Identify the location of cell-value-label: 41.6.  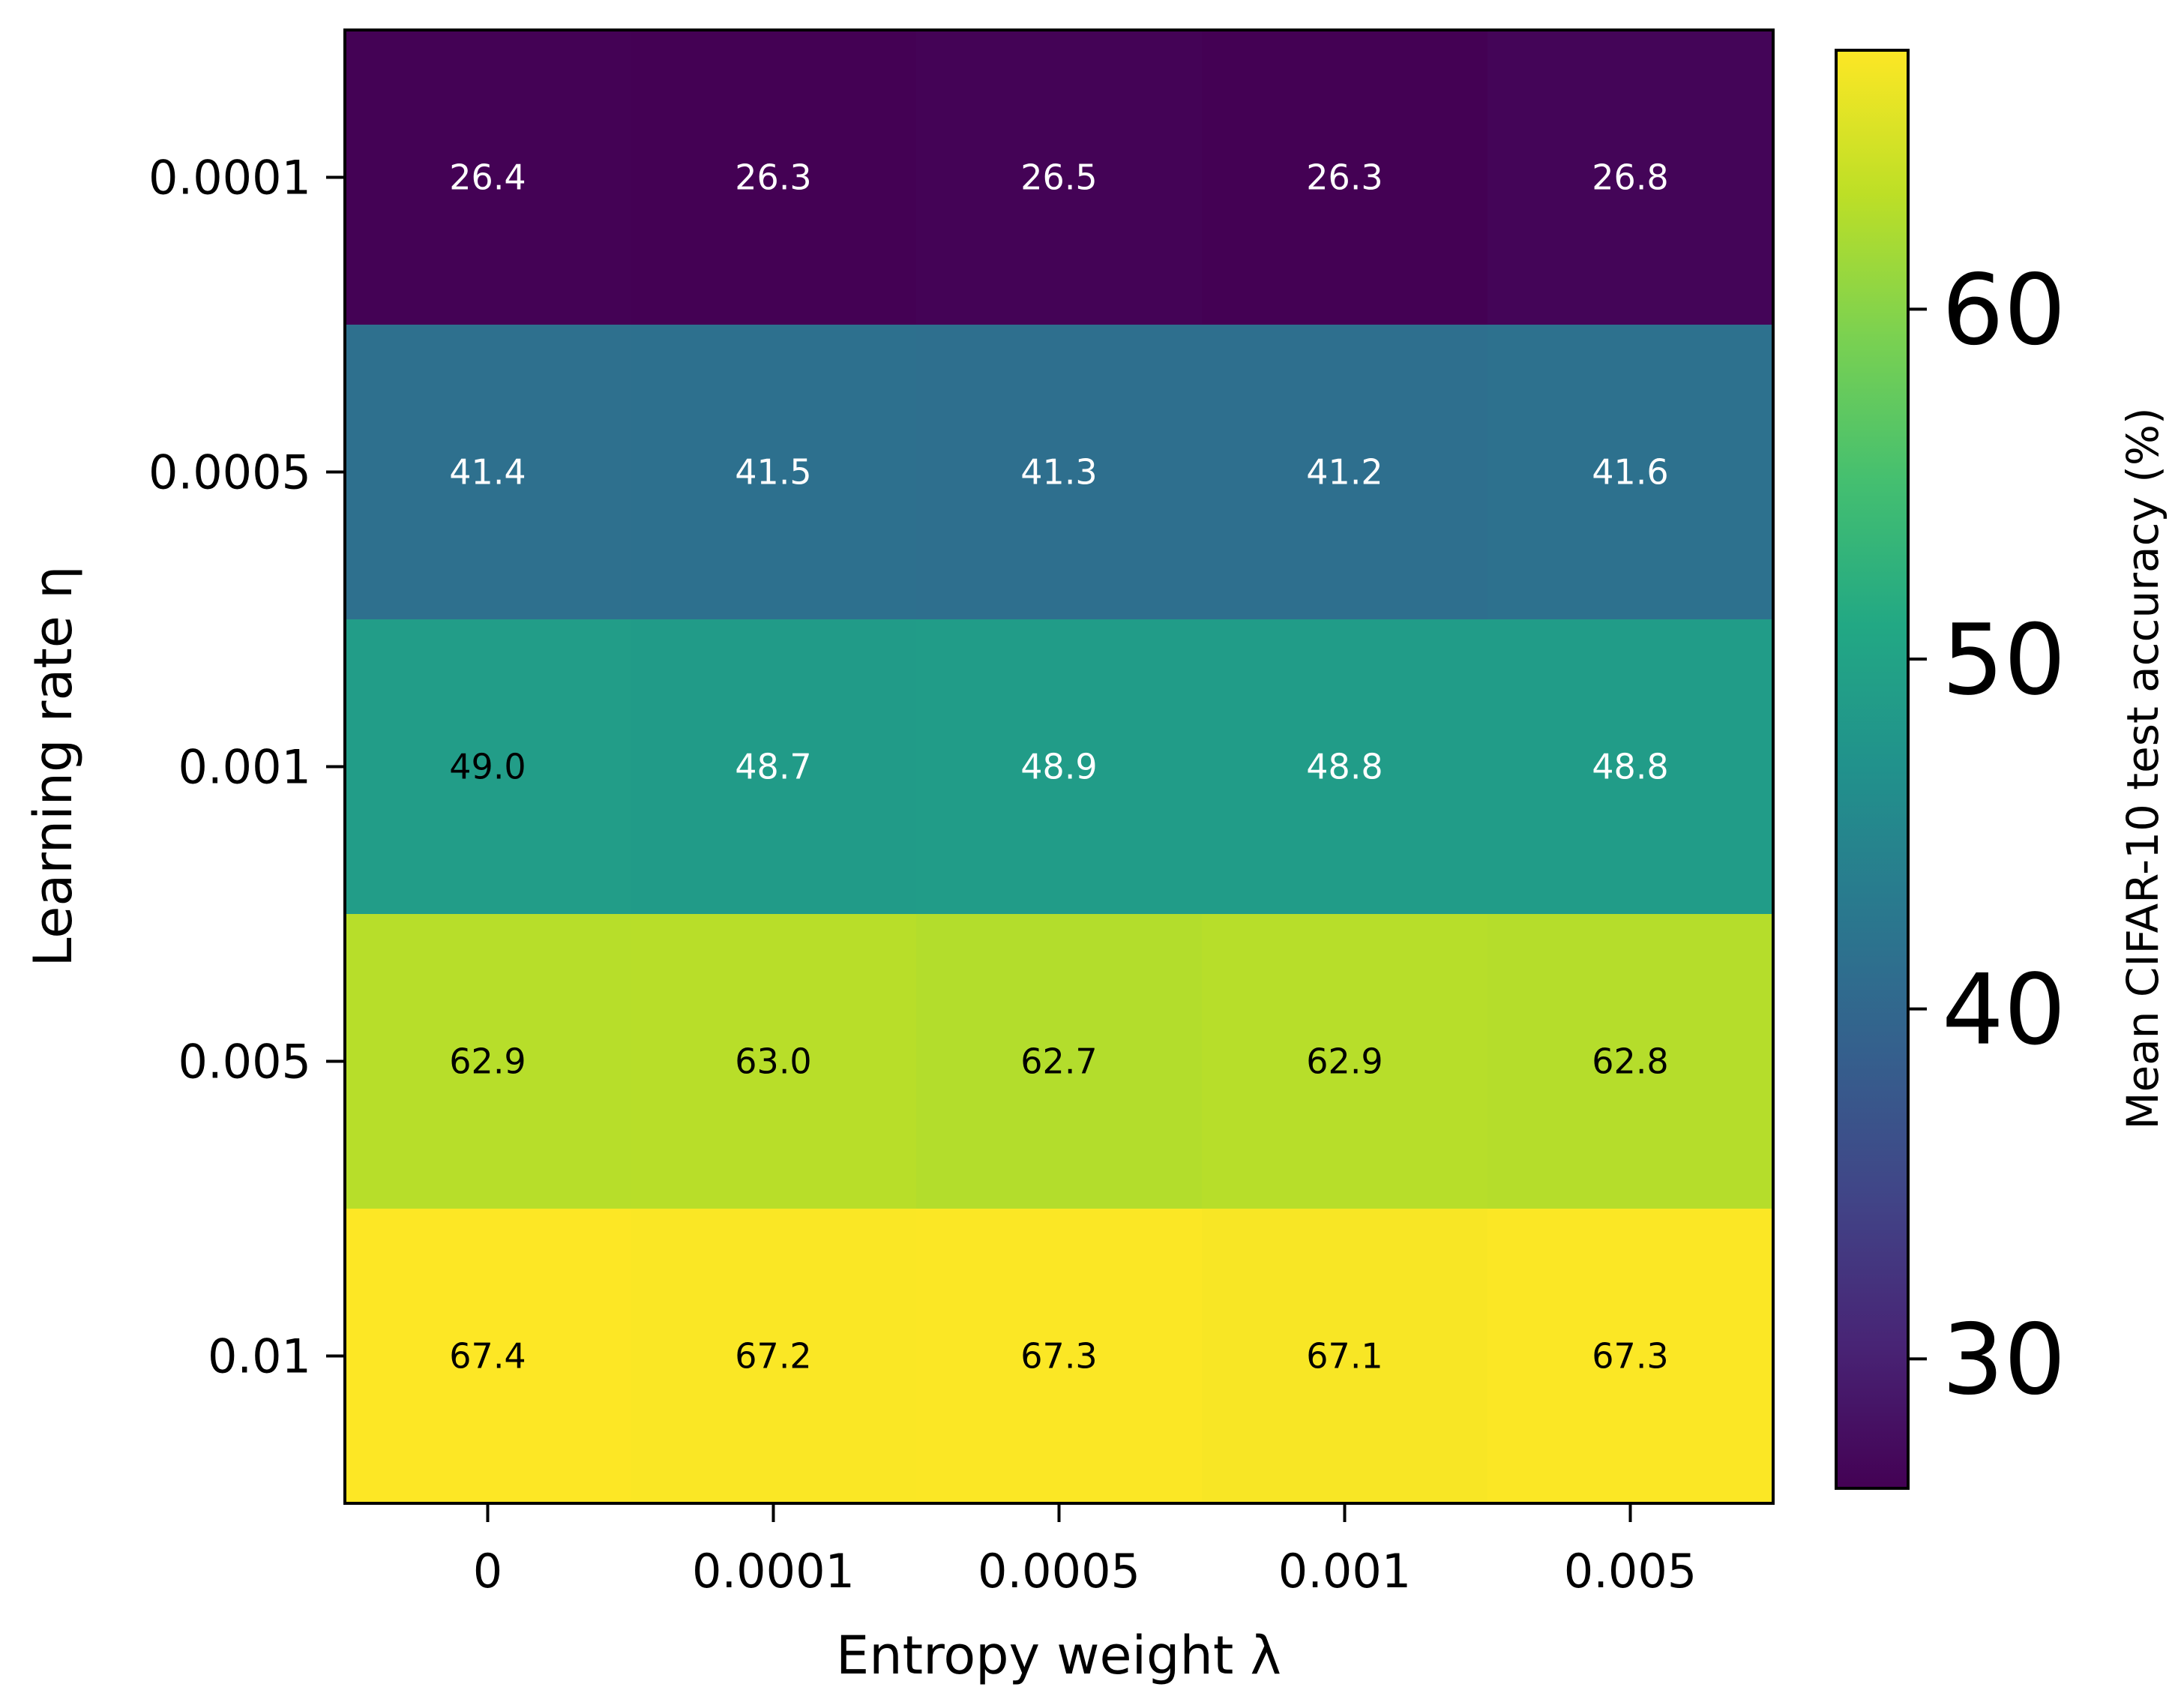
(1630, 472).